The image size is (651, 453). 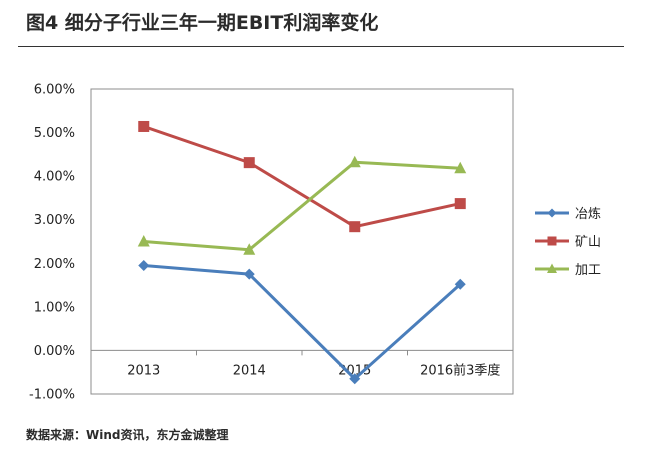 I want to click on figure-title: 图4 细分子行业三年一期EBIT利润率变化, so click(x=202, y=23).